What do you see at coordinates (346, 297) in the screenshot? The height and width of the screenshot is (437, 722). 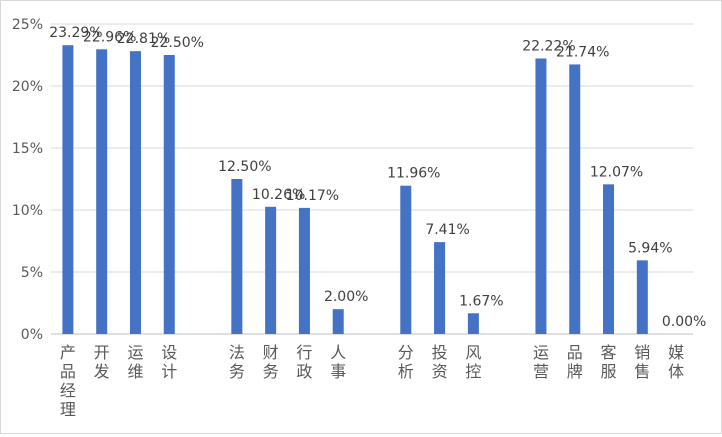 I see `data-label: 2.00%` at bounding box center [346, 297].